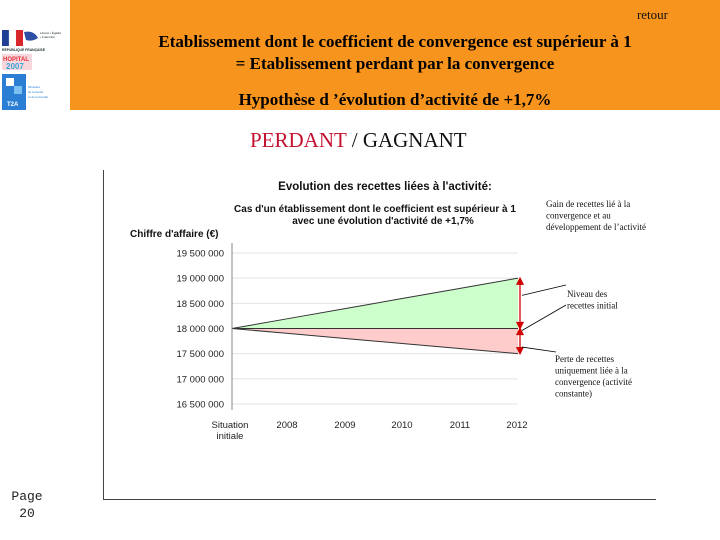  Describe the element at coordinates (584, 359) in the screenshot. I see `annotation-perte: Perte de recettes` at that location.